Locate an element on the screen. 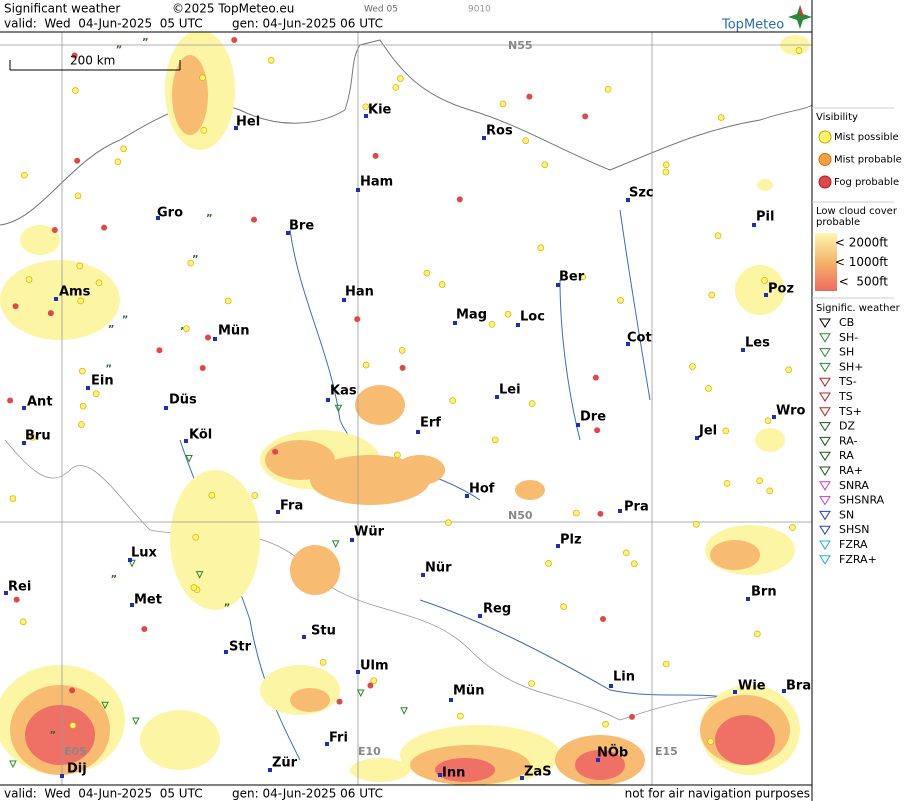  legend-label: SNRA is located at coordinates (854, 485).